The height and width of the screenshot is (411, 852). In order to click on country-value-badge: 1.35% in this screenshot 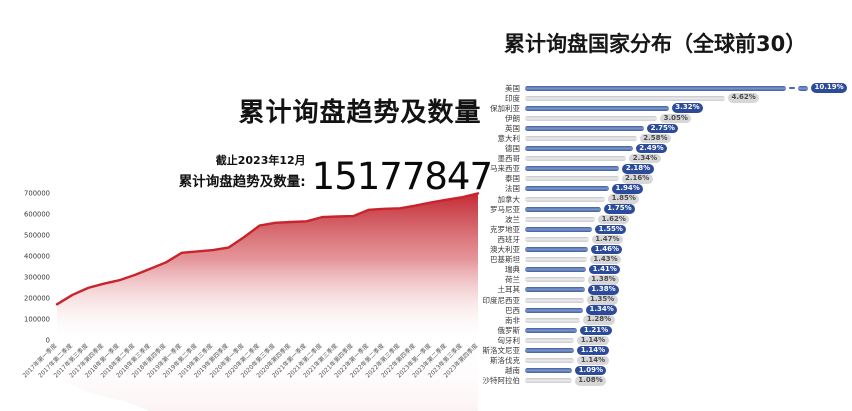, I will do `click(602, 300)`.